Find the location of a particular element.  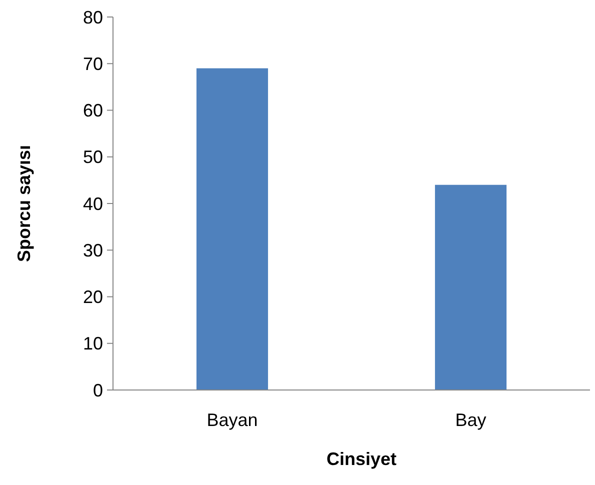

y-tick-label: 10 is located at coordinates (92, 344).